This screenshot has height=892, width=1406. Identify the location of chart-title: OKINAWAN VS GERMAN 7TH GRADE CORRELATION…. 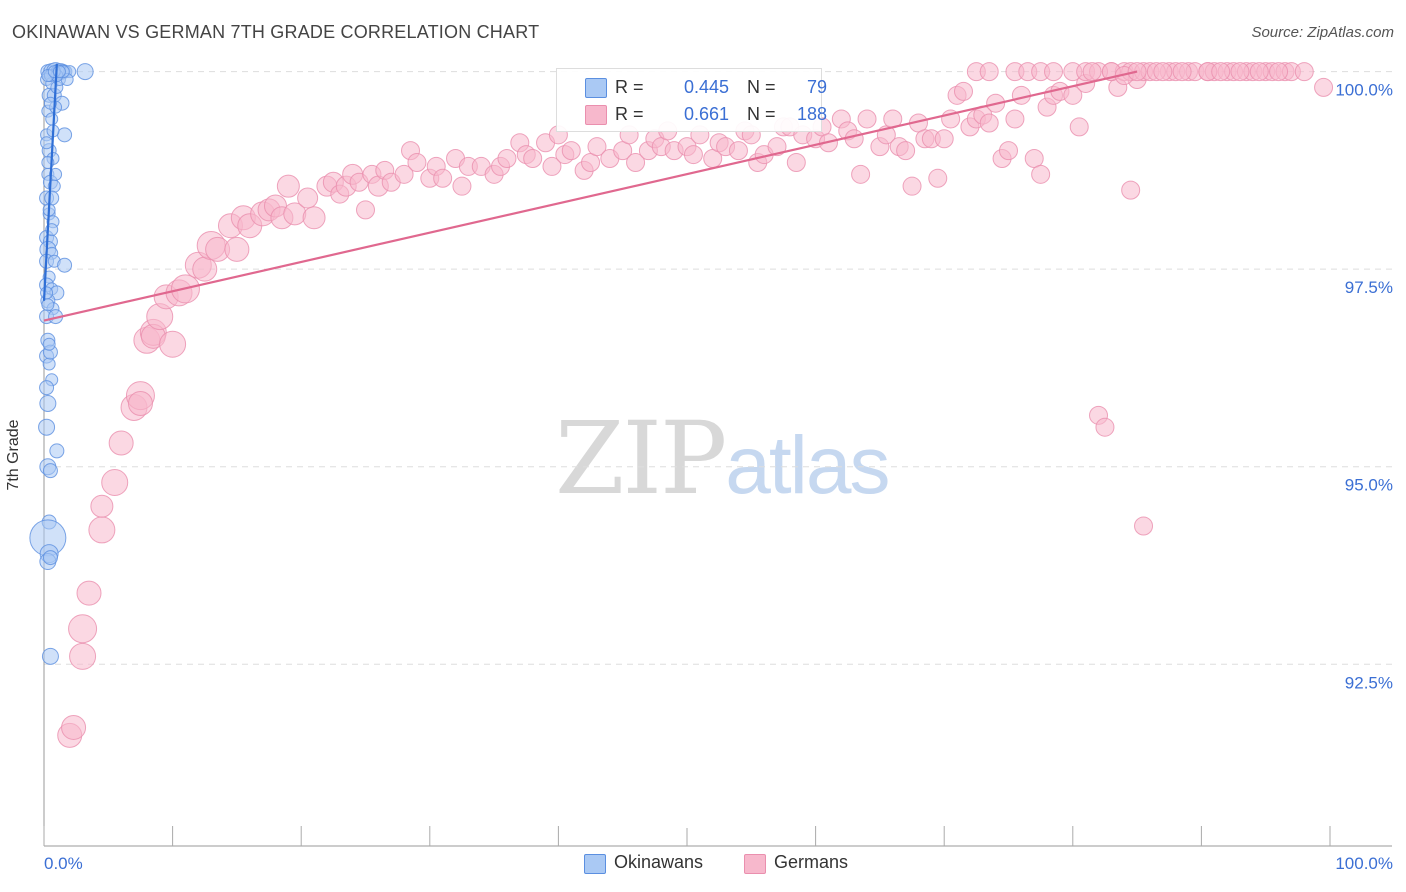
(276, 32).